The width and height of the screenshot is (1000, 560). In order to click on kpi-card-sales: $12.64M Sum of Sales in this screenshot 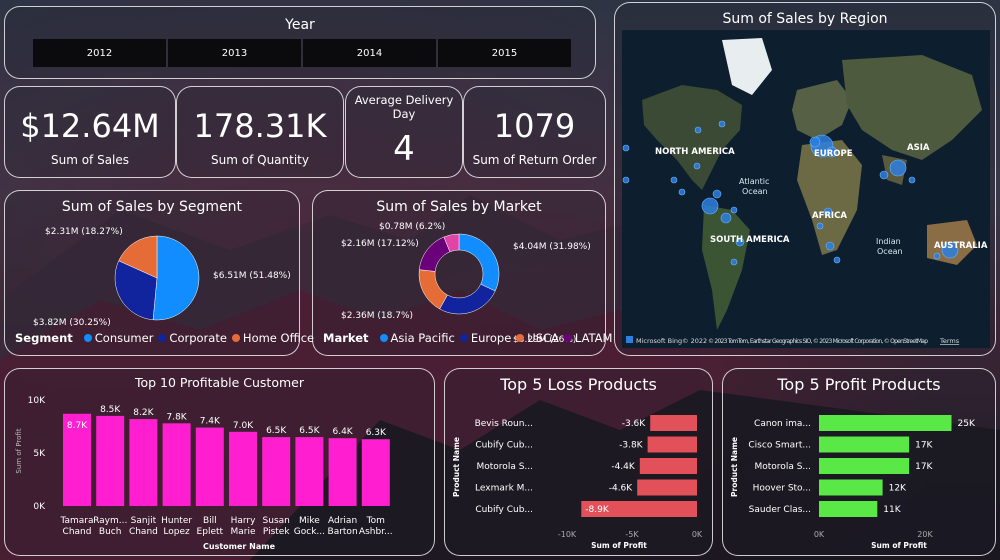, I will do `click(90, 132)`.